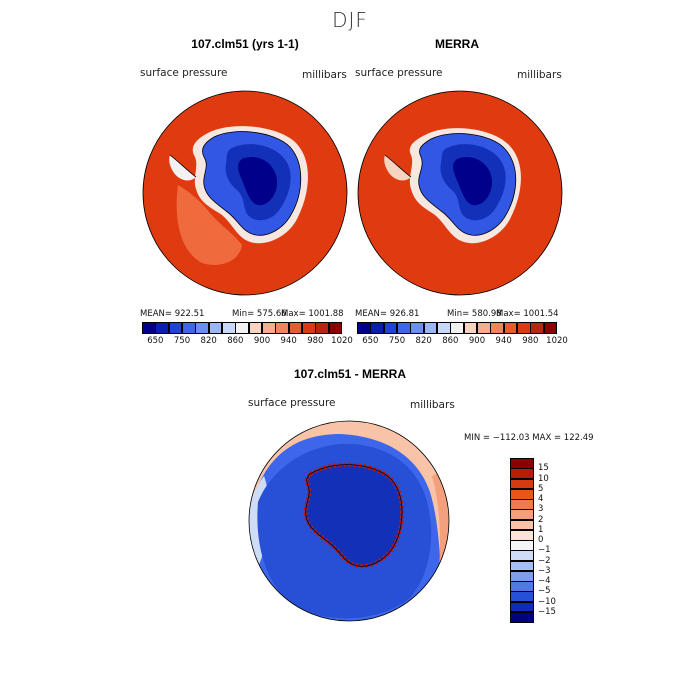 The width and height of the screenshot is (700, 700). Describe the element at coordinates (543, 468) in the screenshot. I see `colorbar-tick-label: 15` at that location.